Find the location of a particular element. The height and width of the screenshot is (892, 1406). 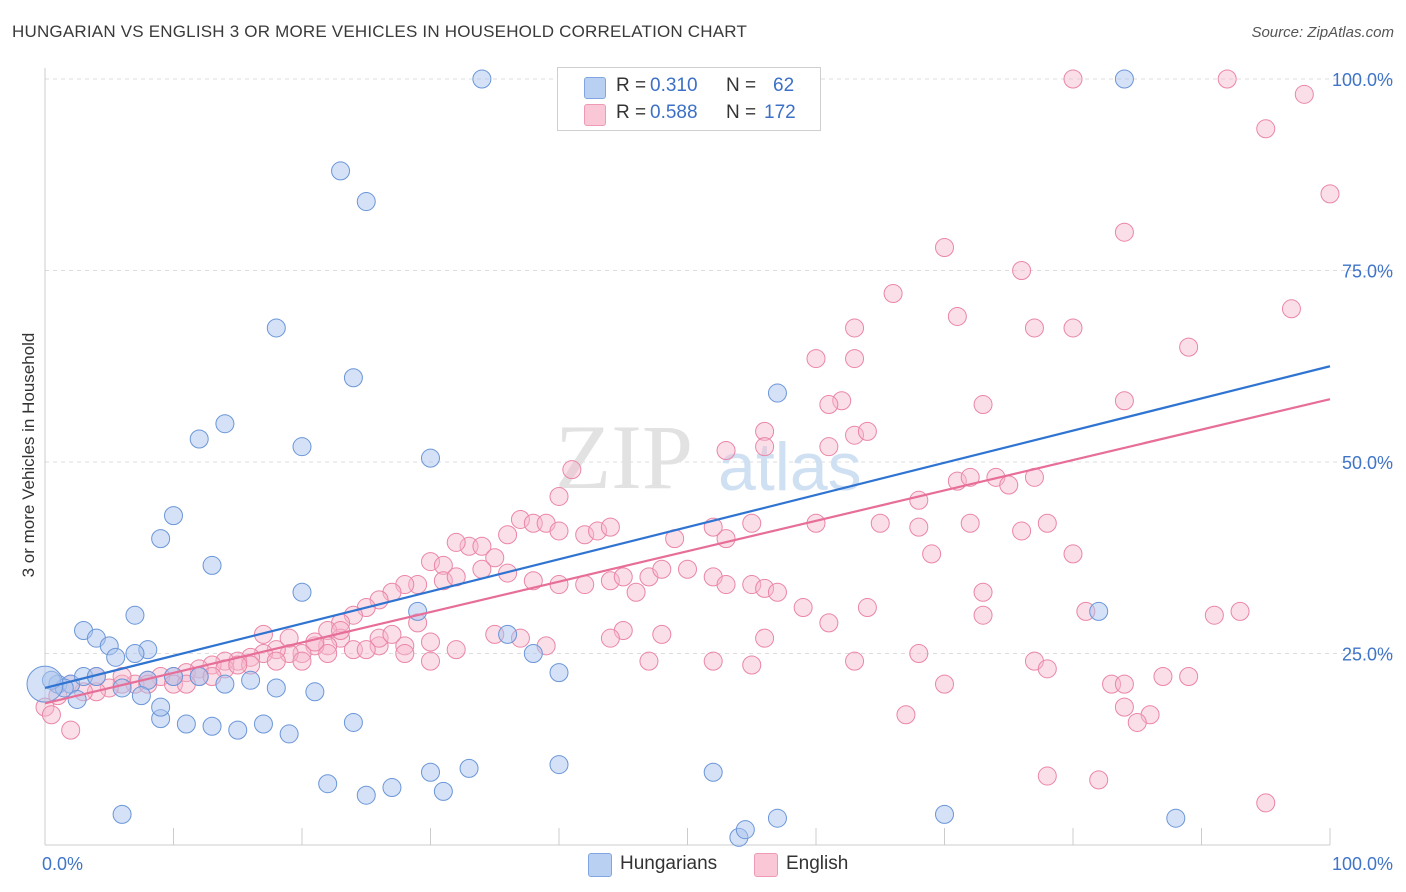

english-swatch is located at coordinates (766, 865).